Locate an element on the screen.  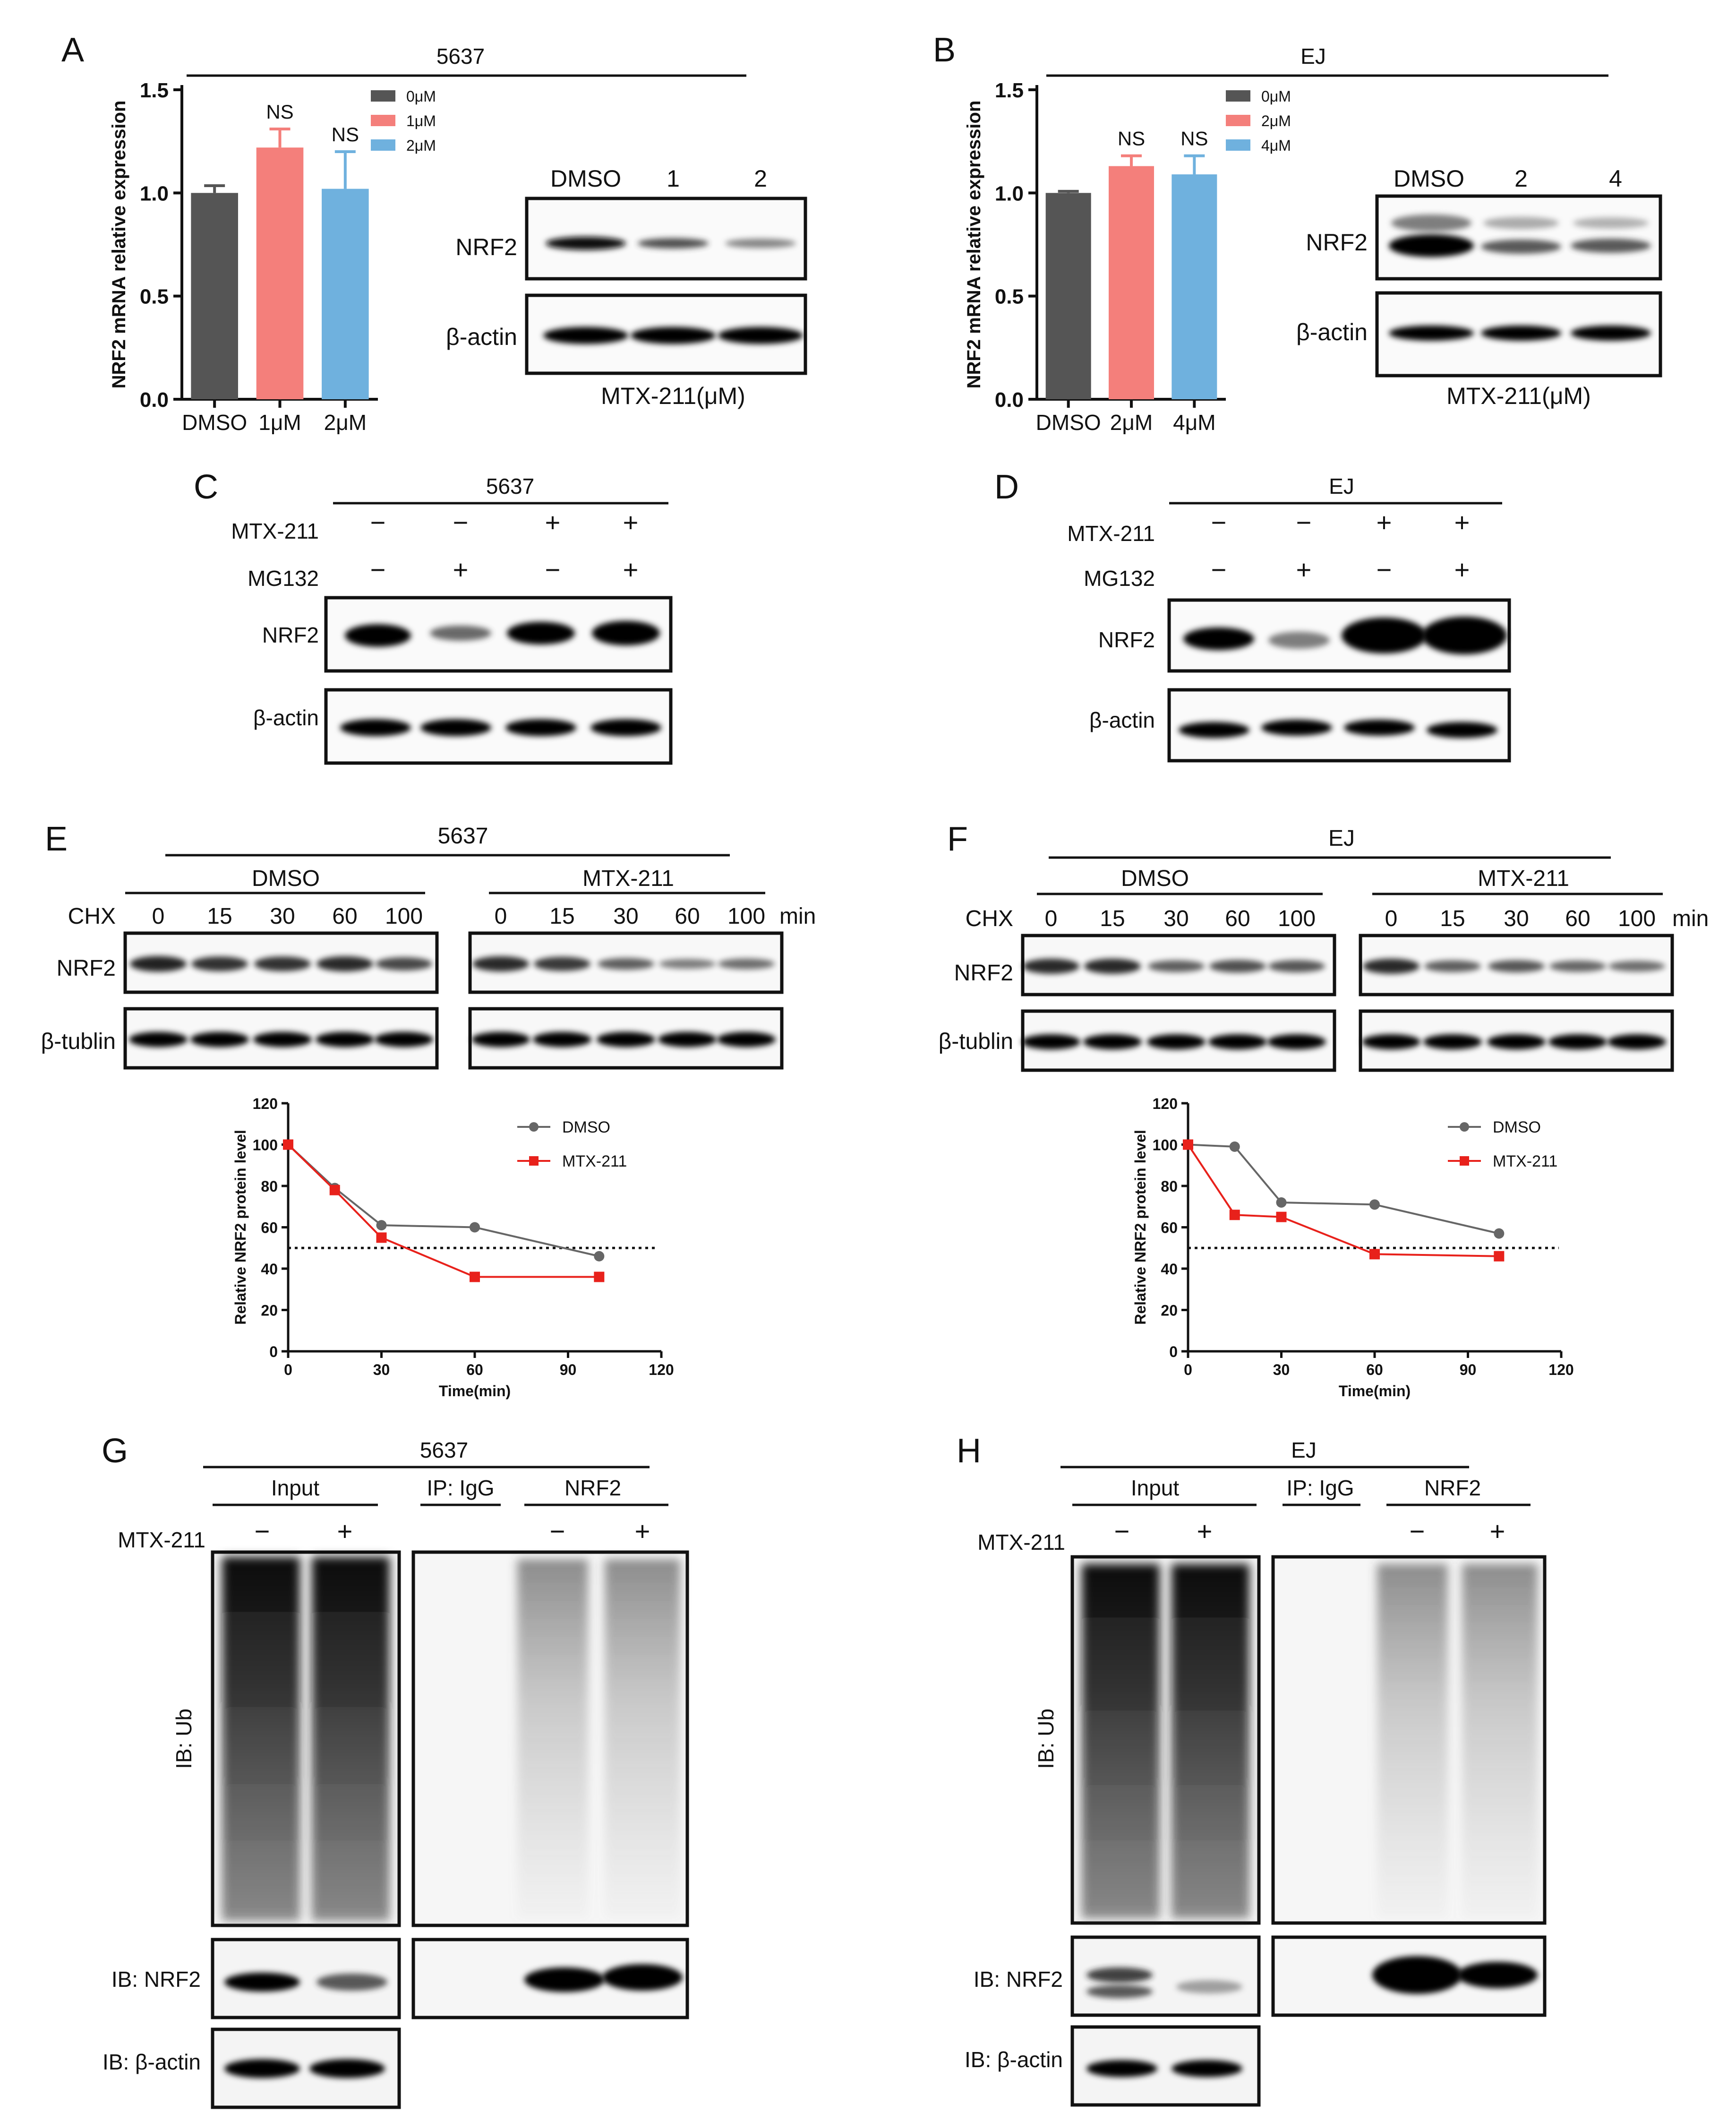
x-tick-label: 2μM is located at coordinates (345, 422).